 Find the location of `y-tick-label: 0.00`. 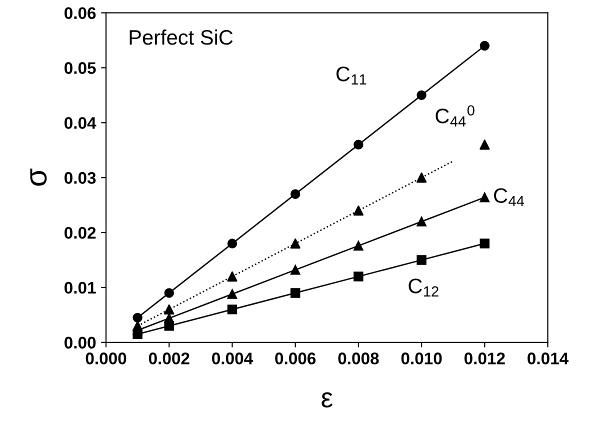

y-tick-label: 0.00 is located at coordinates (80, 342).